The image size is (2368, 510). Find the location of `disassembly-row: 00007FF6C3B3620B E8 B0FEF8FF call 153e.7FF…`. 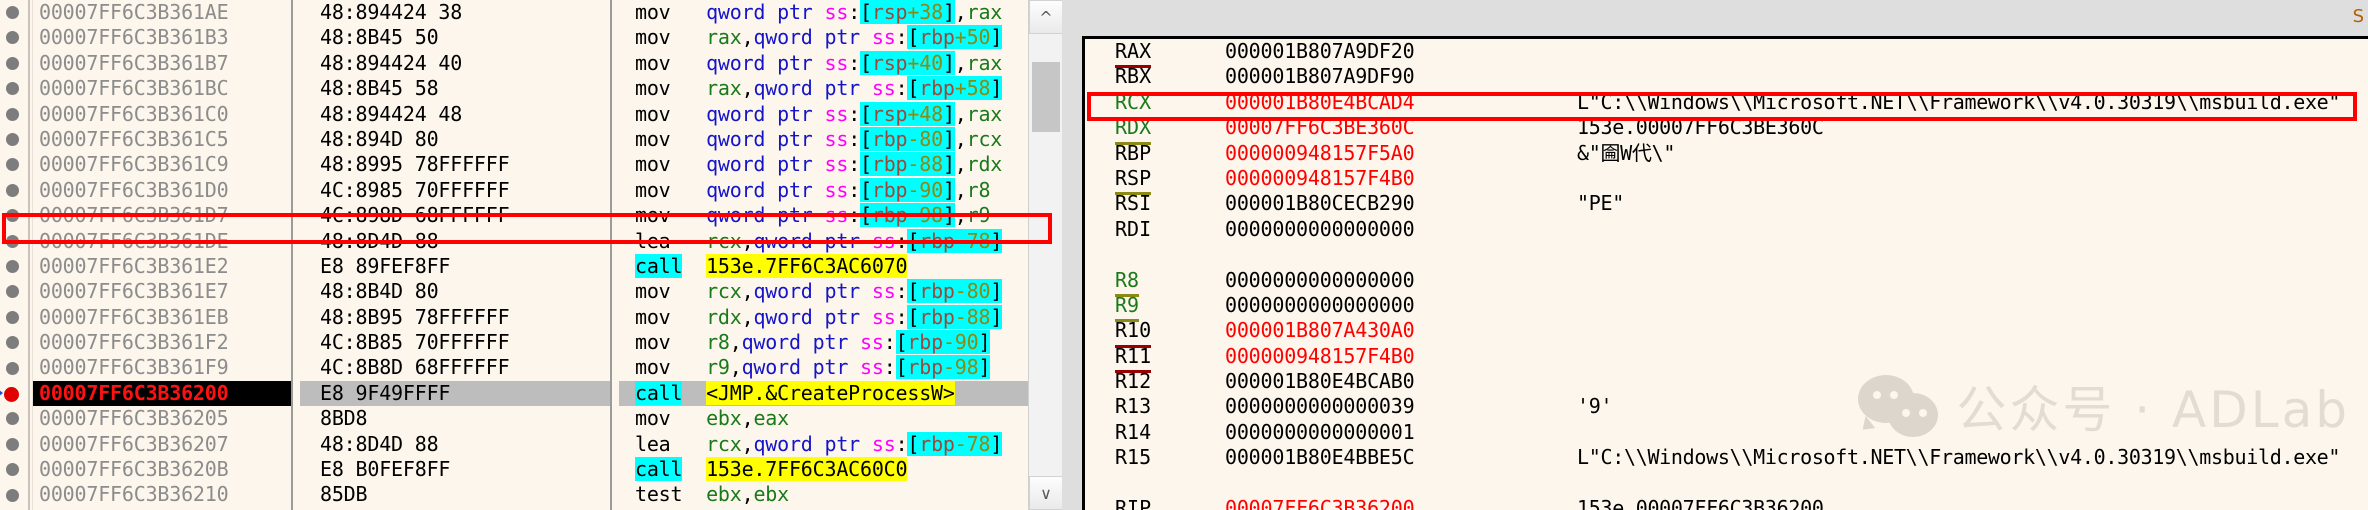

disassembly-row: 00007FF6C3B3620B E8 B0FEF8FF call 153e.7FF… is located at coordinates (547, 470).